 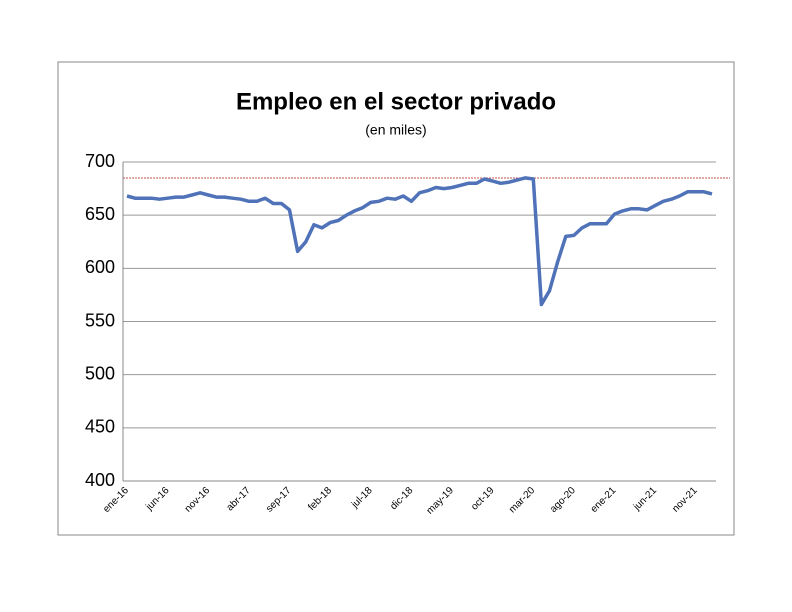 I want to click on y-tick-label: 650, so click(x=100, y=214).